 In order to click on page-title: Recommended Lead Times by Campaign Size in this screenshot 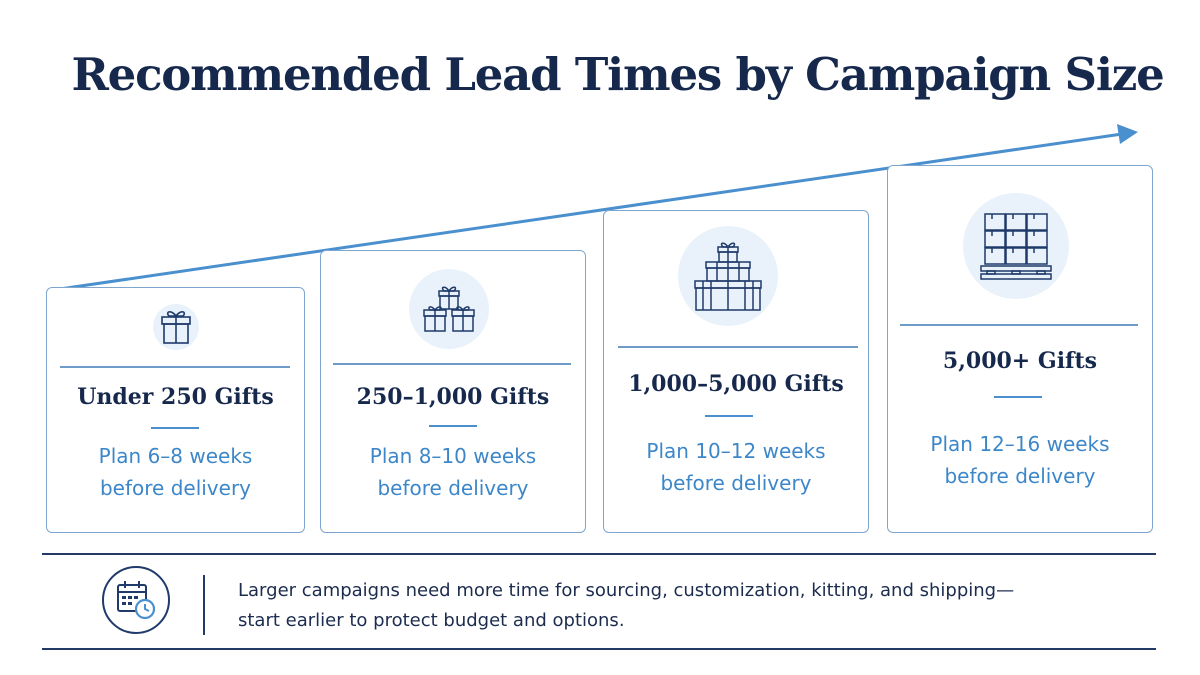, I will do `click(617, 74)`.